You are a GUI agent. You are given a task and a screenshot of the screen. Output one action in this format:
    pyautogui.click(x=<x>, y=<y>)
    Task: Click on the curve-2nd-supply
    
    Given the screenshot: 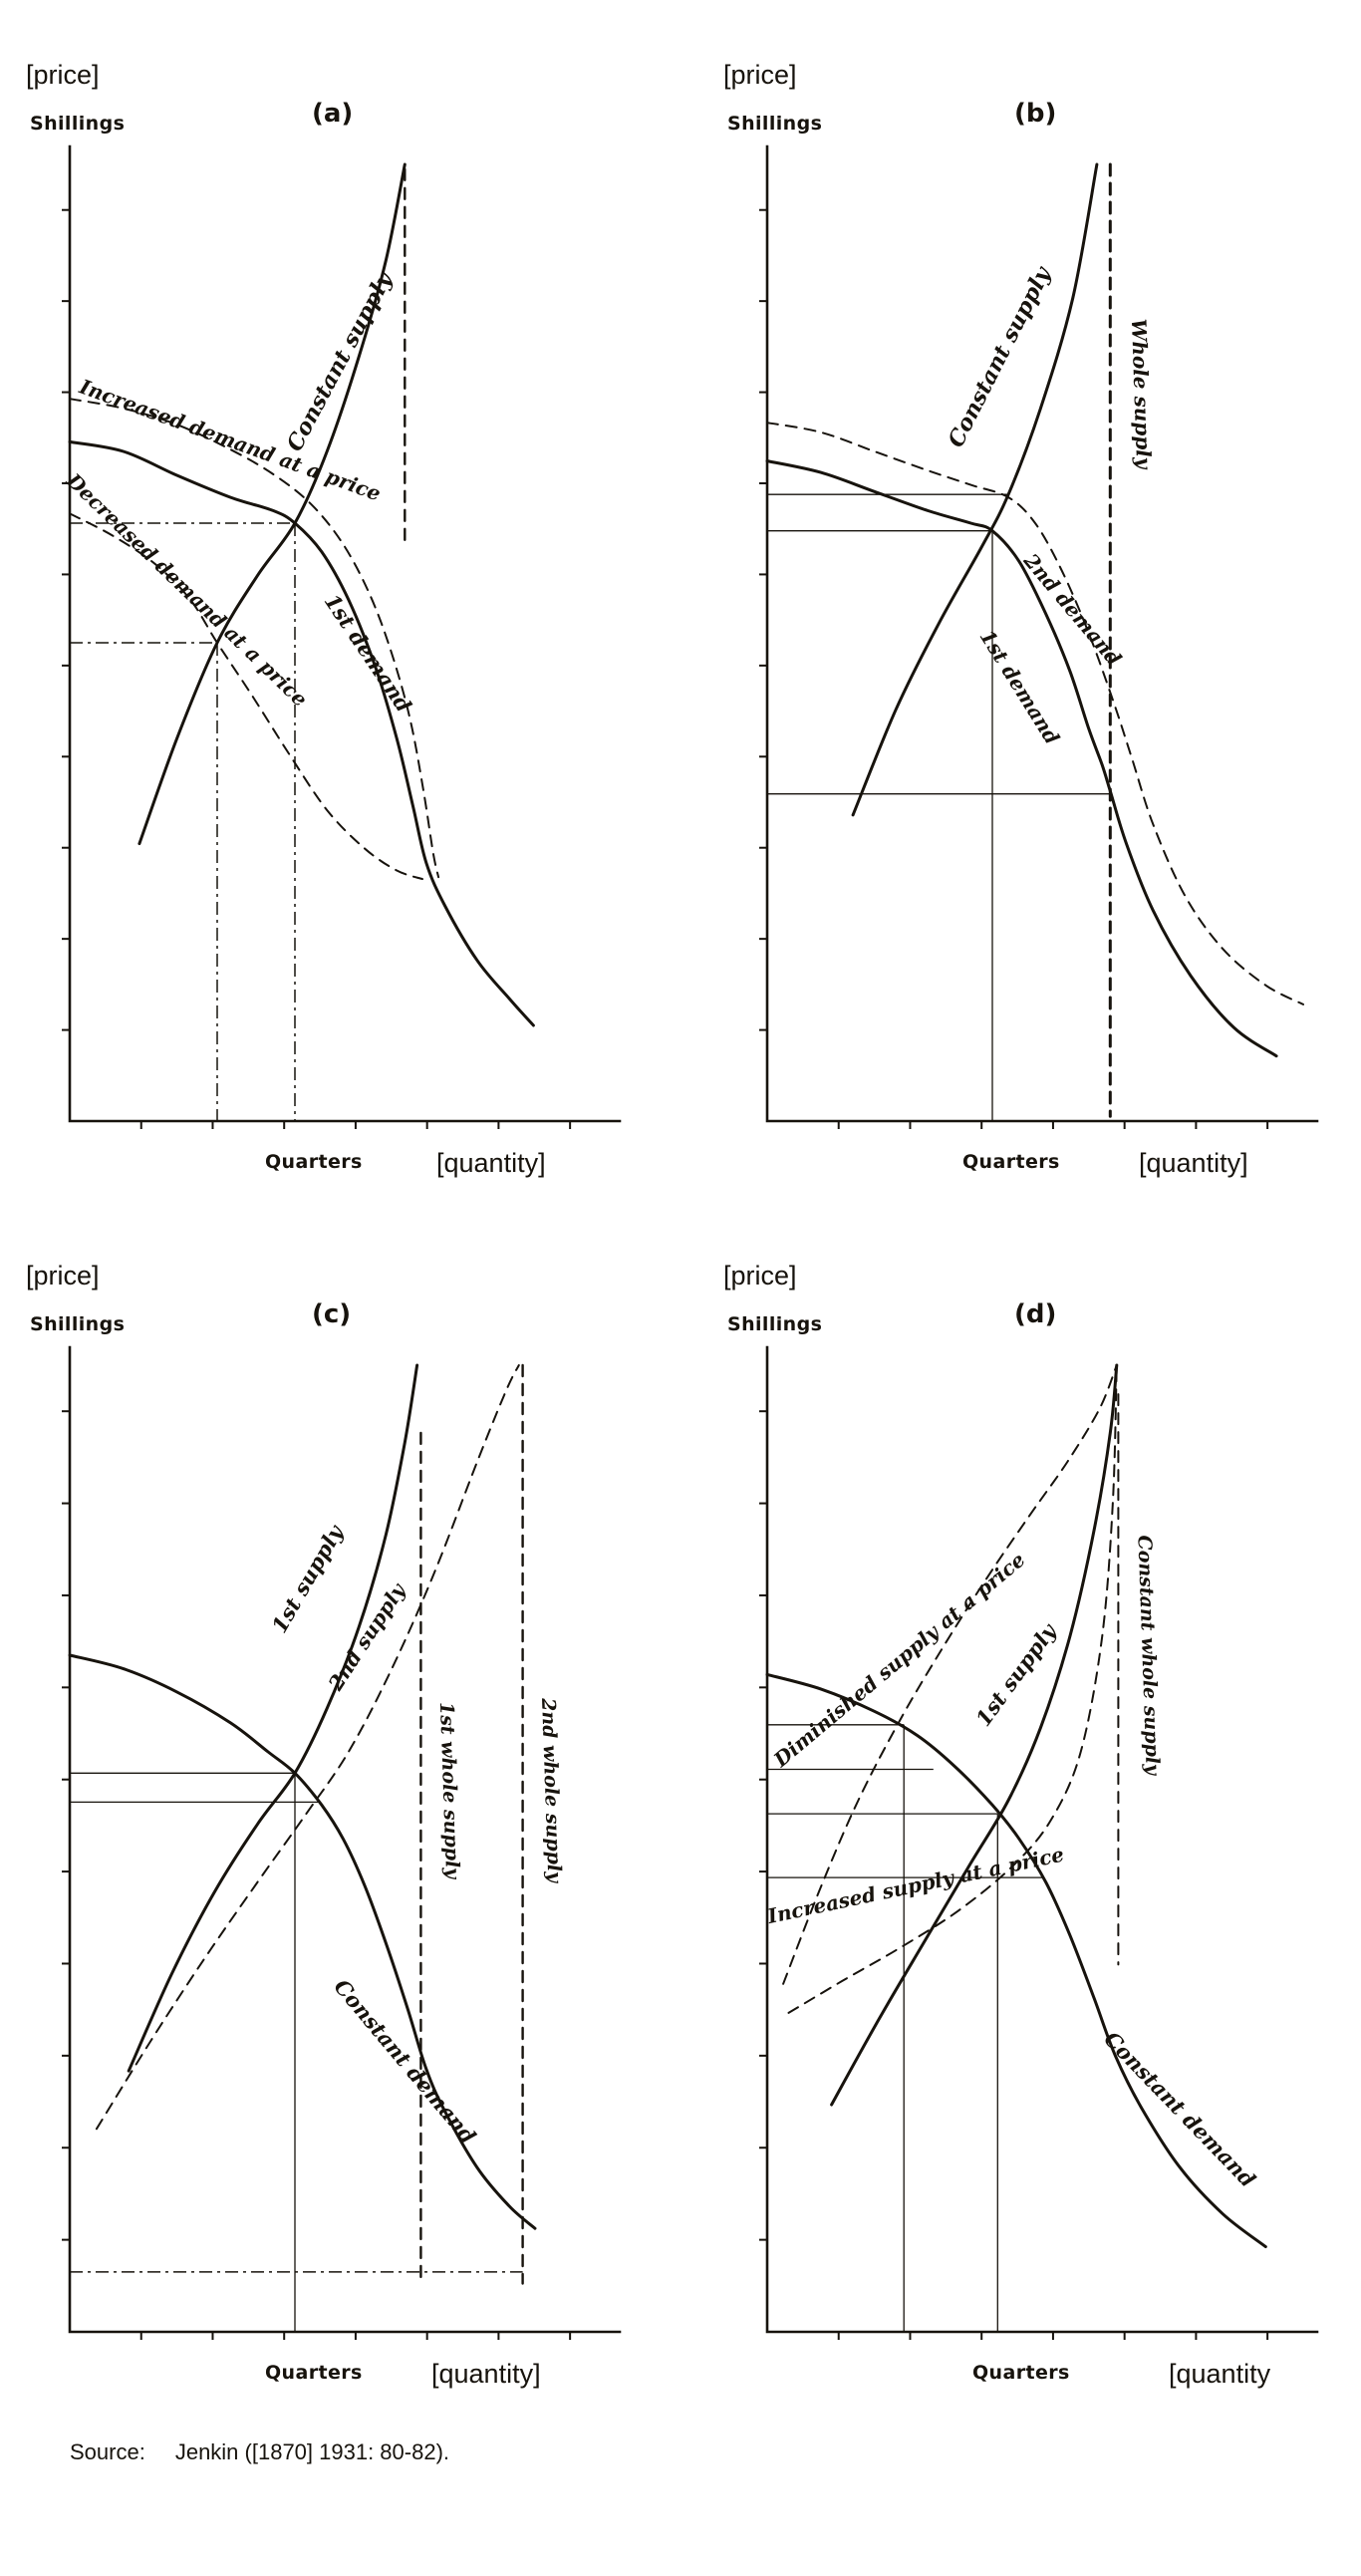 What is the action you would take?
    pyautogui.click(x=307, y=1747)
    